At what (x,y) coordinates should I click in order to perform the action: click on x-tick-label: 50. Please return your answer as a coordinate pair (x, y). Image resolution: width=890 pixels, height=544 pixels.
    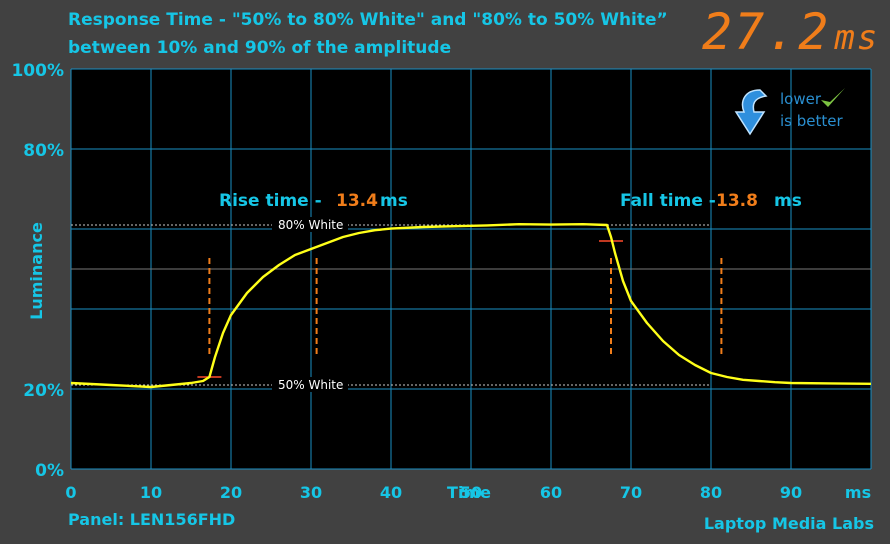
    Looking at the image, I should click on (471, 492).